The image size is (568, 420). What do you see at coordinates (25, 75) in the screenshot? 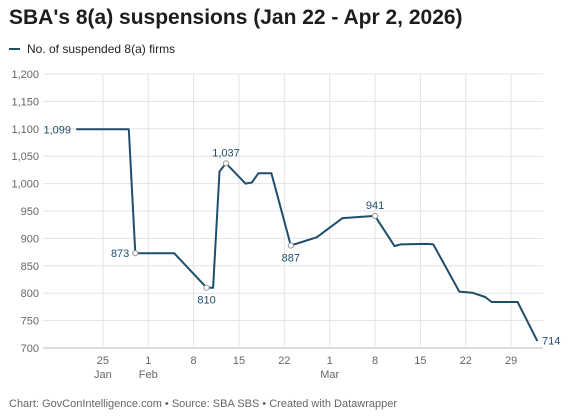
I see `y-tick-label: 1,200` at bounding box center [25, 75].